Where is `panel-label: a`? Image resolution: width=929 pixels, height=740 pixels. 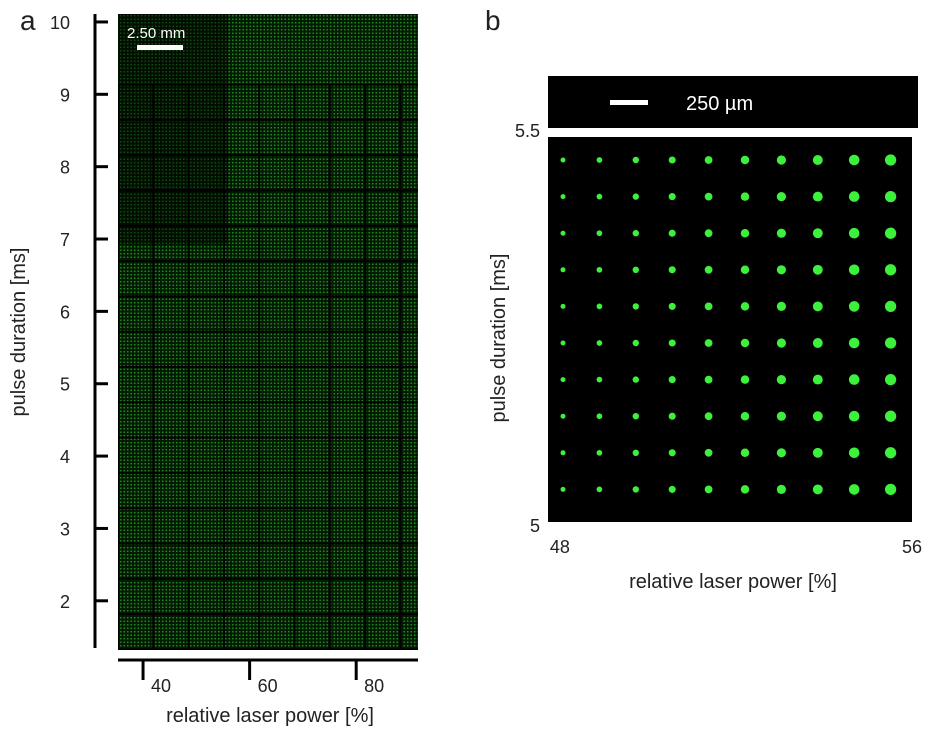
panel-label: a is located at coordinates (28, 20).